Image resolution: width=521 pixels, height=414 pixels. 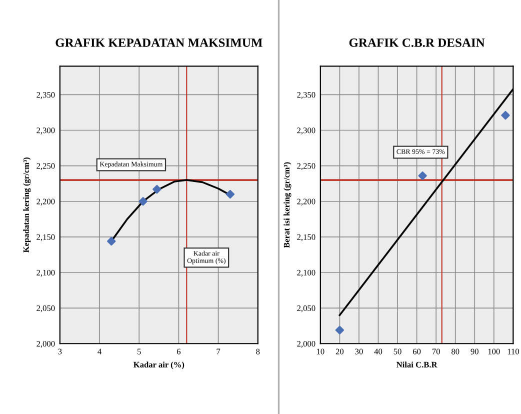 What do you see at coordinates (359, 351) in the screenshot?
I see `x-tick-label: 30` at bounding box center [359, 351].